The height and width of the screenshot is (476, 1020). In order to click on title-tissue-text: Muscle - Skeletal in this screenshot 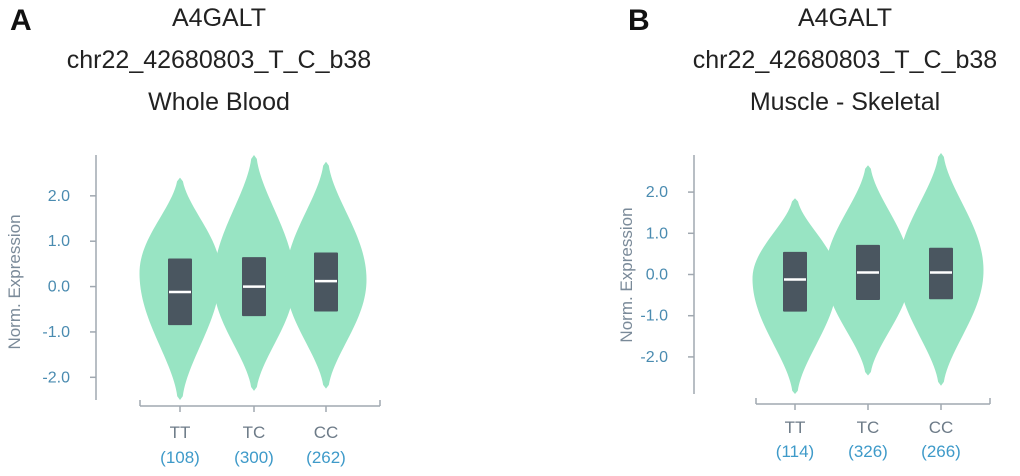, I will do `click(845, 102)`.